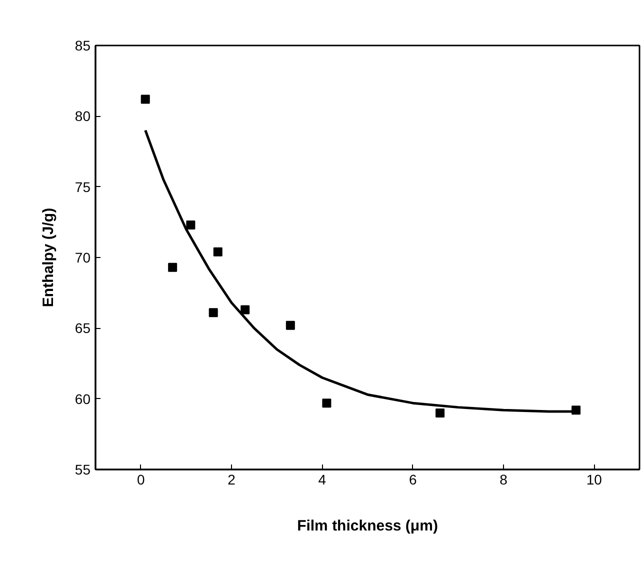 Image resolution: width=644 pixels, height=569 pixels. I want to click on x-tick-label: 2, so click(232, 480).